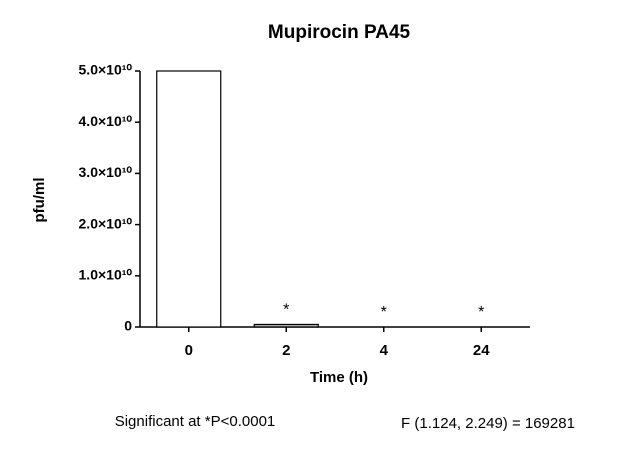 Image resolution: width=631 pixels, height=464 pixels. I want to click on x-tick-label: 4, so click(384, 350).